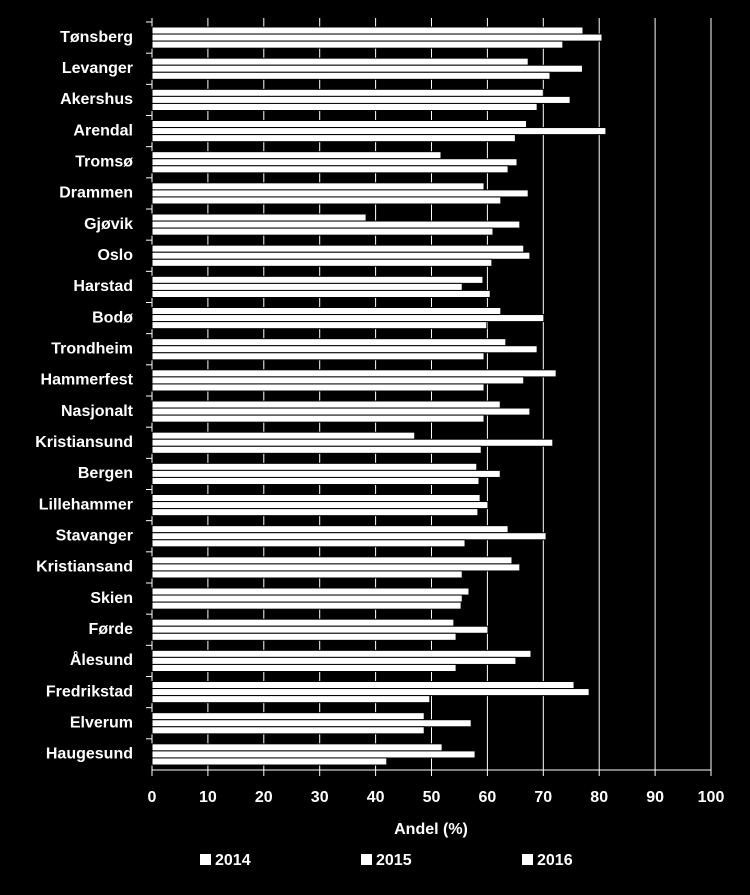  I want to click on x-tick-label: 80, so click(599, 797).